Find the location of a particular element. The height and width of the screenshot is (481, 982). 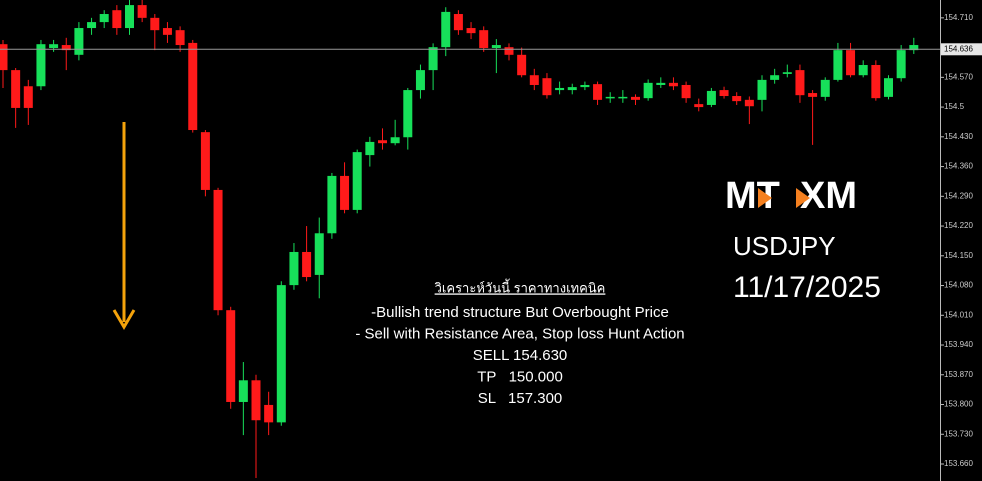

y-tick-label: 154.5 is located at coordinates (954, 106).